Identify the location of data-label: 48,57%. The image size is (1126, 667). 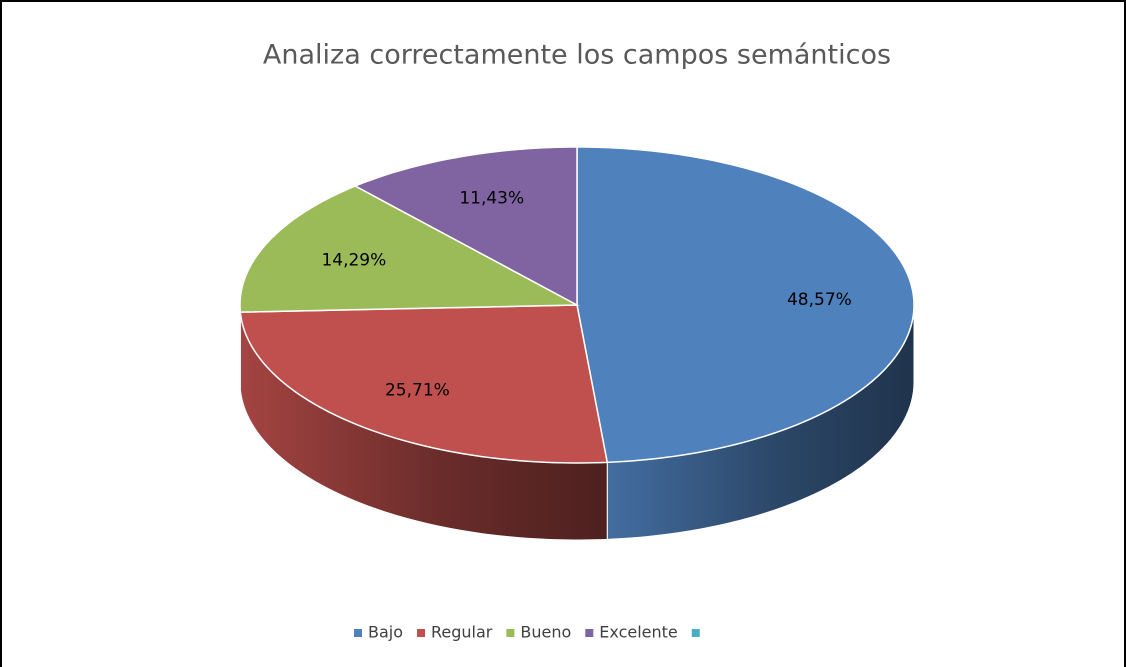
(819, 300).